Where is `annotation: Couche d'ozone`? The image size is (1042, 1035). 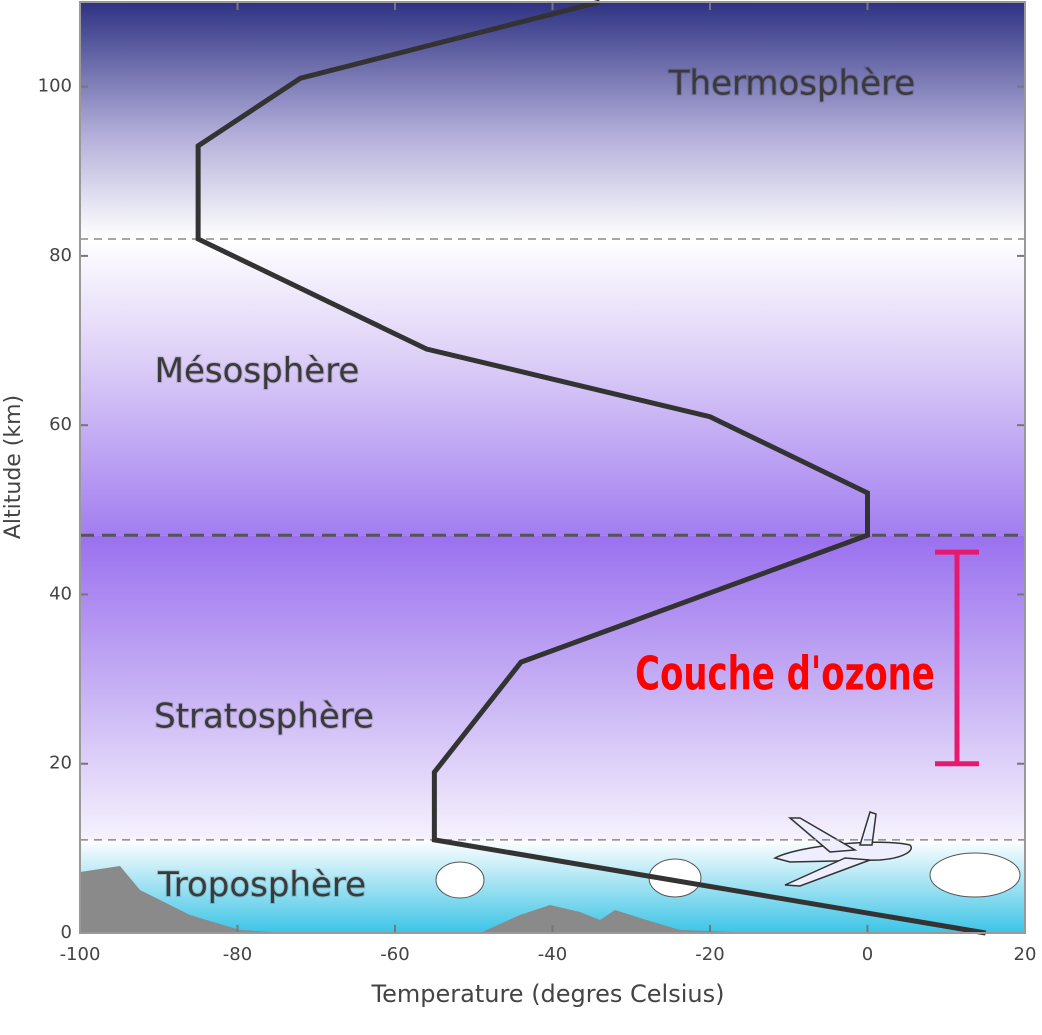 annotation: Couche d'ozone is located at coordinates (785, 674).